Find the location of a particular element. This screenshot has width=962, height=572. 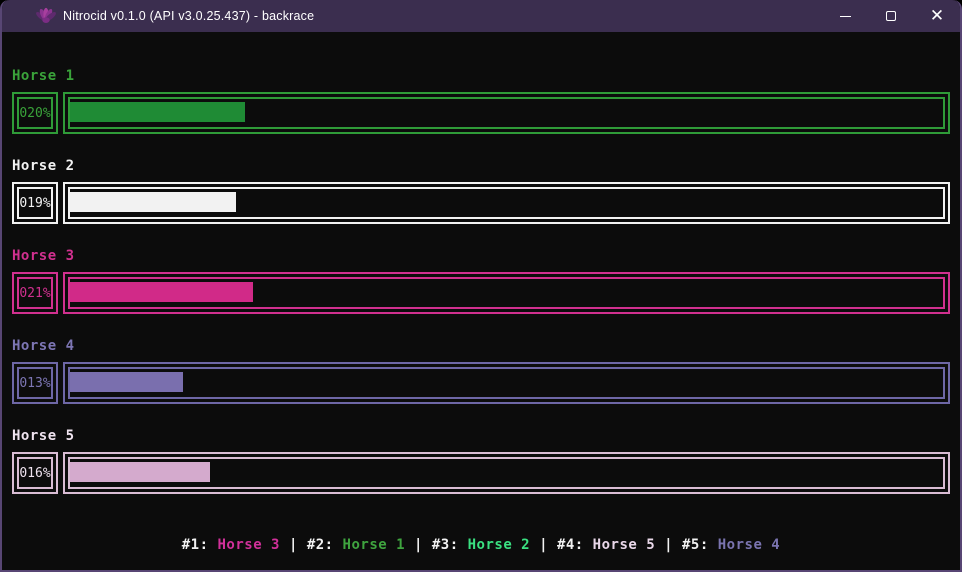

horse-row: 020% is located at coordinates (481, 113).